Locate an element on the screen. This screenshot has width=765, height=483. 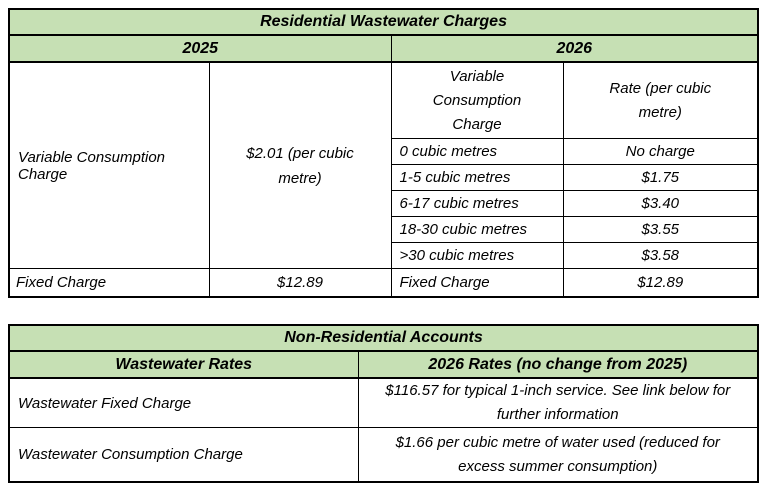
tier-rate: No charge is located at coordinates (660, 151).